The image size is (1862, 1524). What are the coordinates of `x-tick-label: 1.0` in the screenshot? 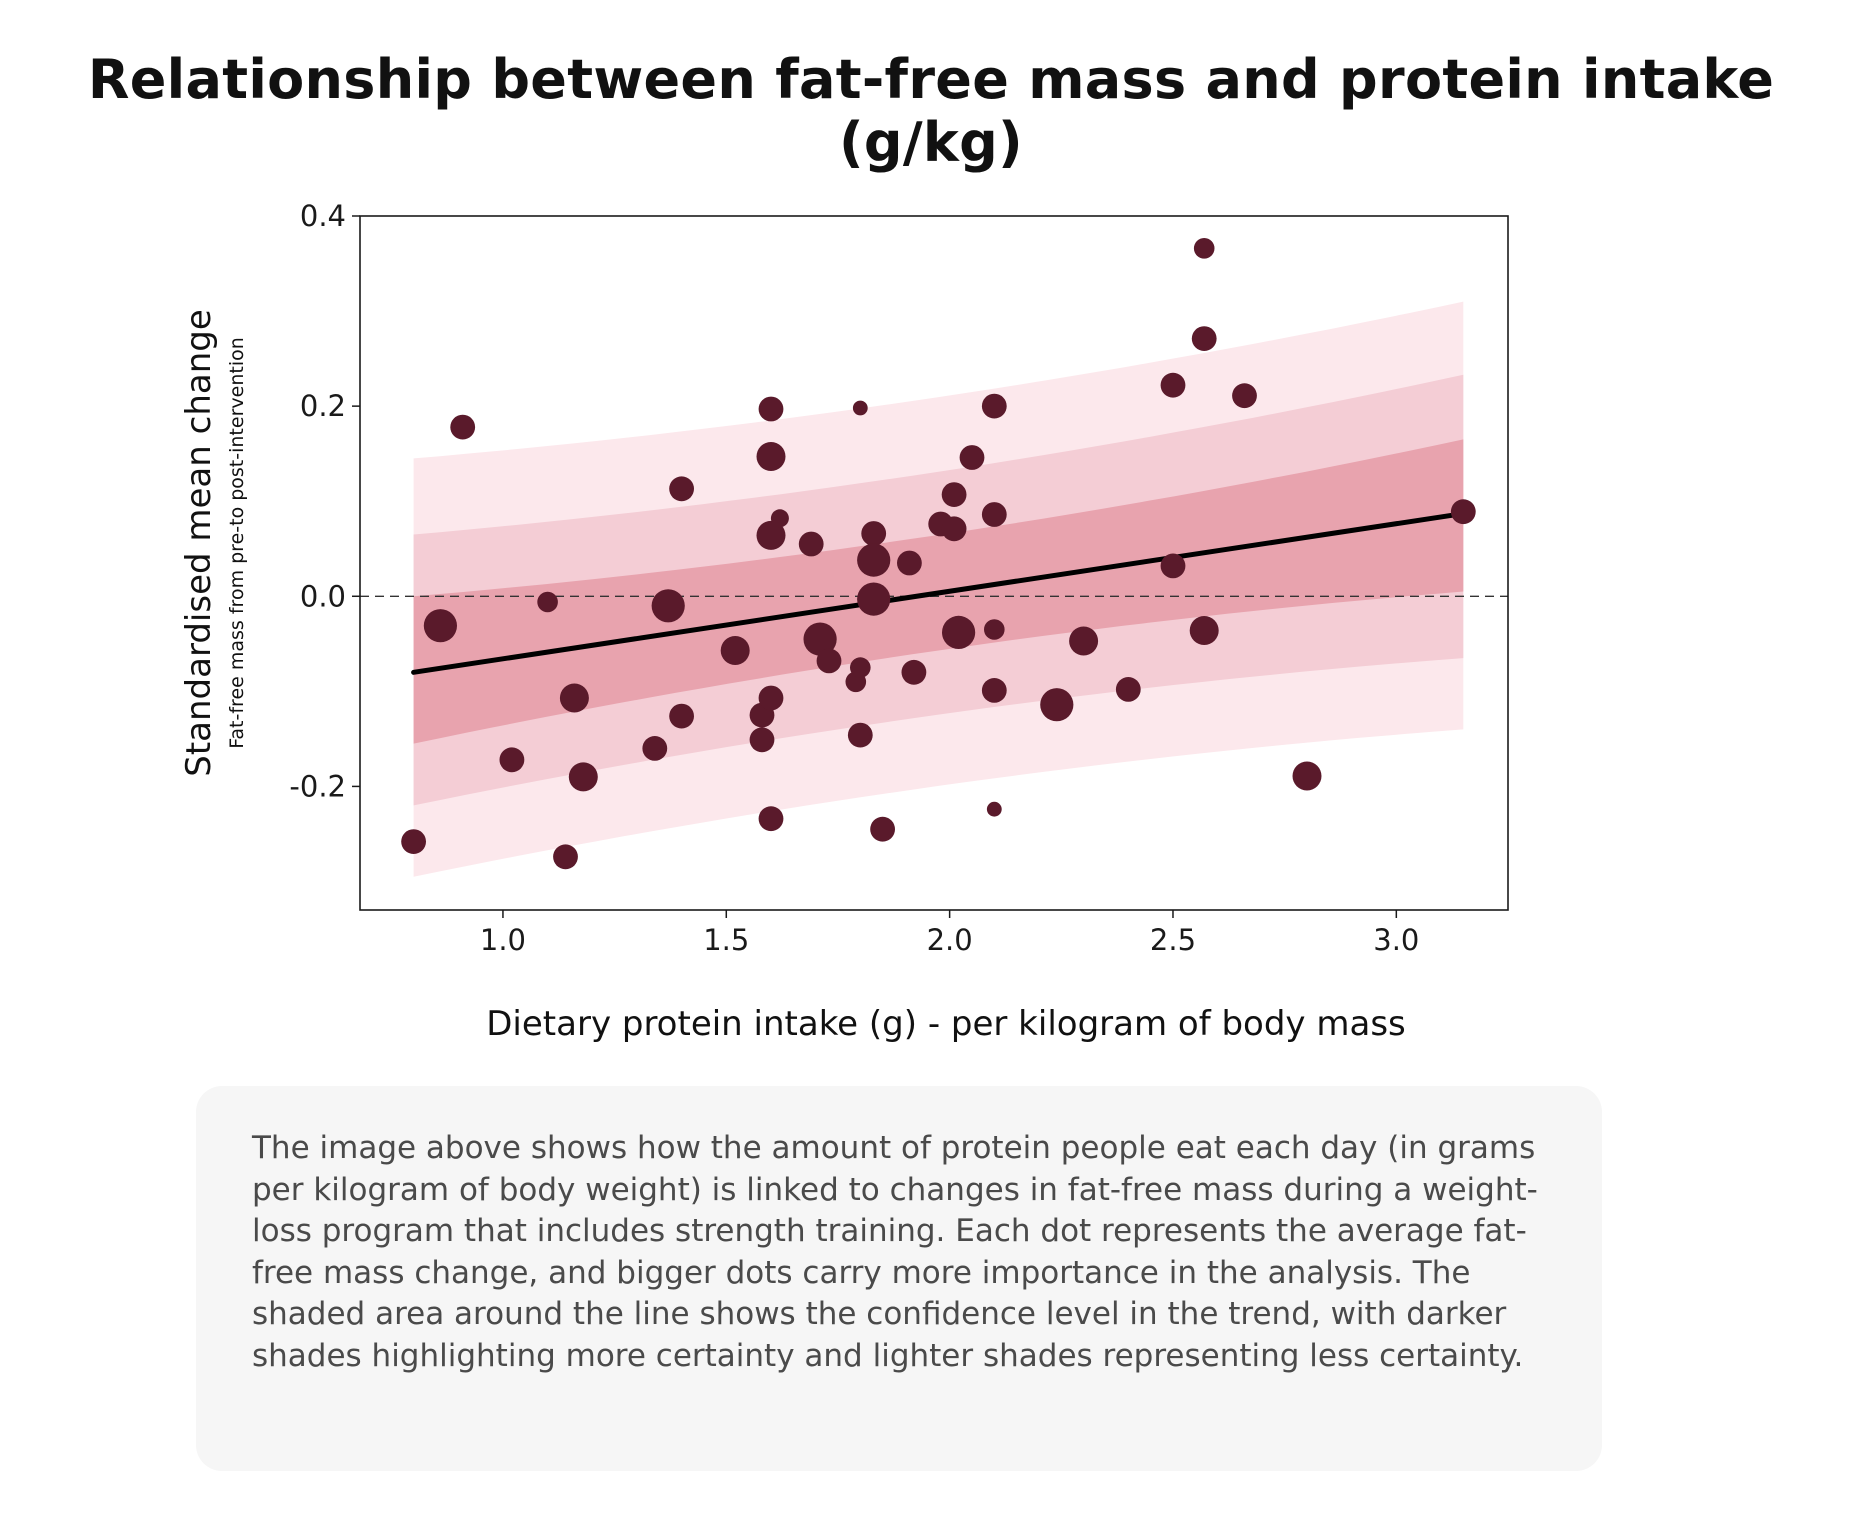 It's located at (503, 940).